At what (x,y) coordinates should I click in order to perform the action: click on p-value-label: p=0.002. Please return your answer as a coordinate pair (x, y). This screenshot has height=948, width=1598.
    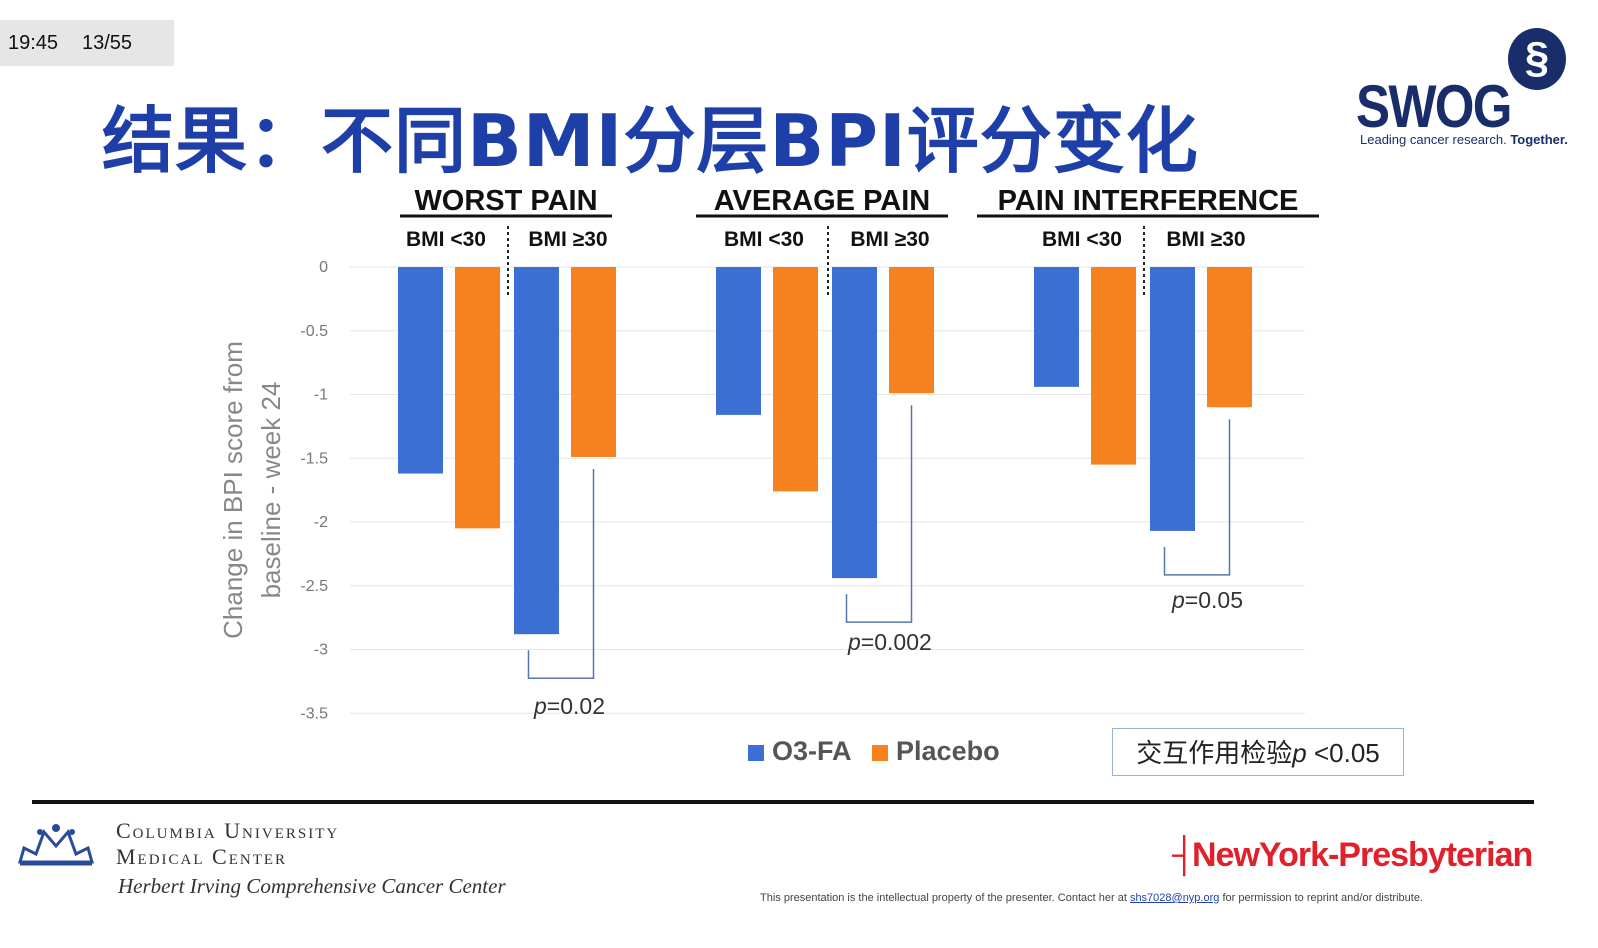
    Looking at the image, I should click on (889, 642).